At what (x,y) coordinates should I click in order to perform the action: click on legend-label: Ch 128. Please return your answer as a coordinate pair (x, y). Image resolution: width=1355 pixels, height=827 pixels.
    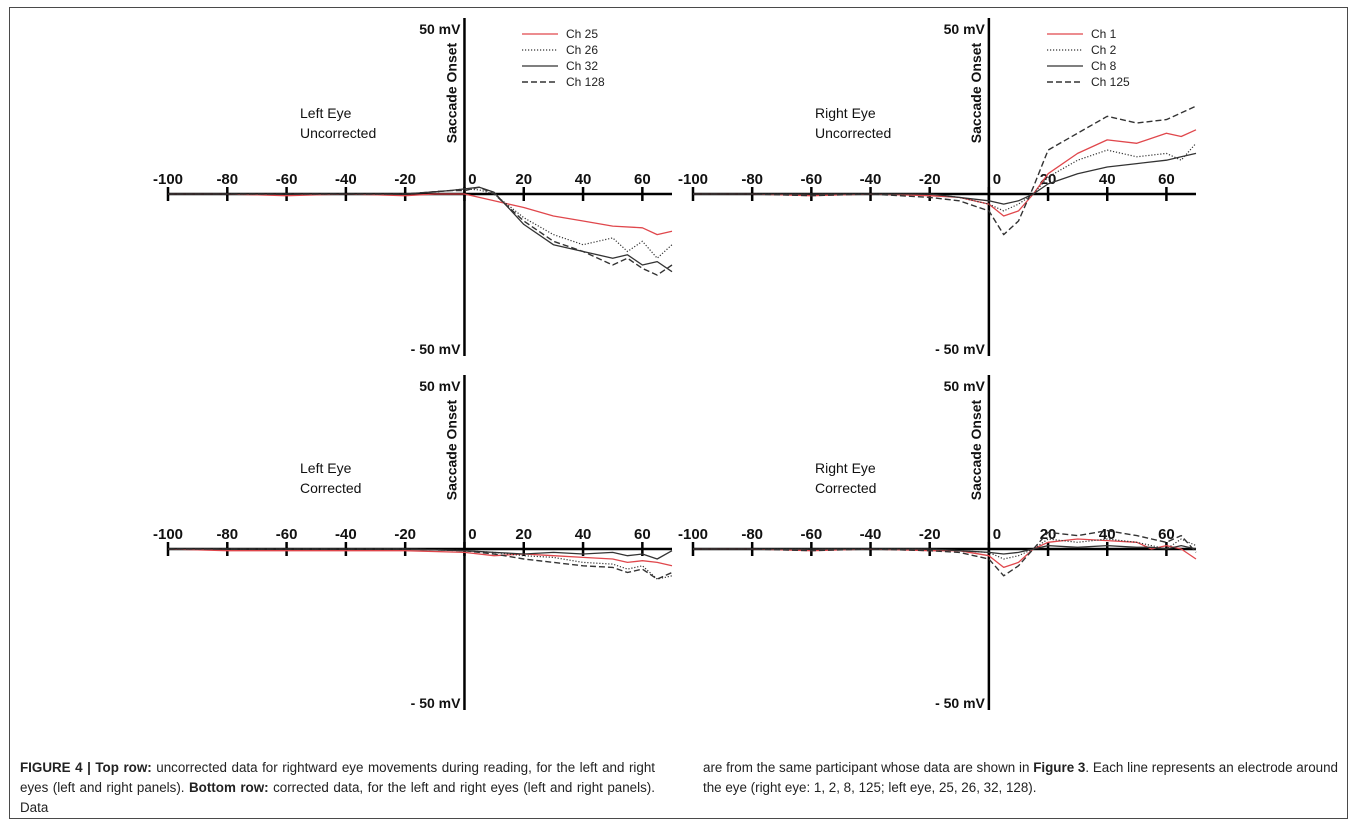
    Looking at the image, I should click on (585, 82).